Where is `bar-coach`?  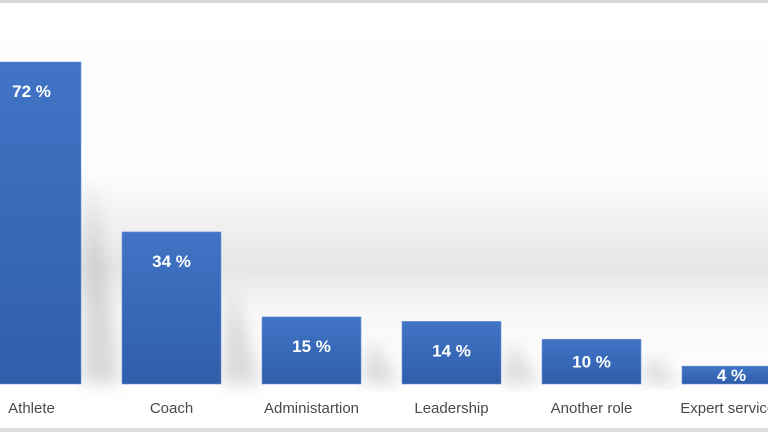
bar-coach is located at coordinates (171, 308).